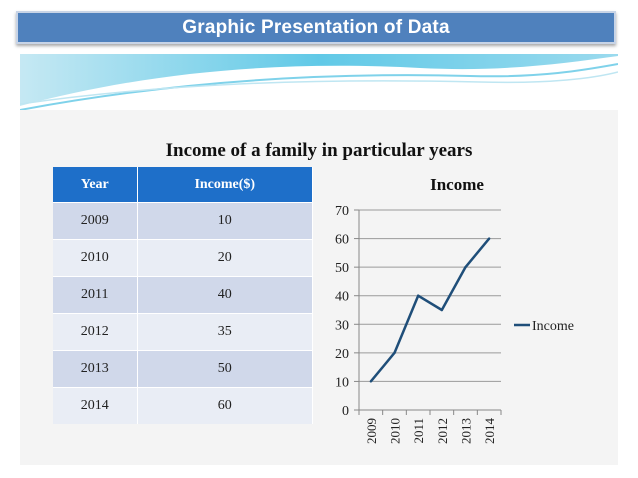  What do you see at coordinates (225, 221) in the screenshot?
I see `cell-income: 10` at bounding box center [225, 221].